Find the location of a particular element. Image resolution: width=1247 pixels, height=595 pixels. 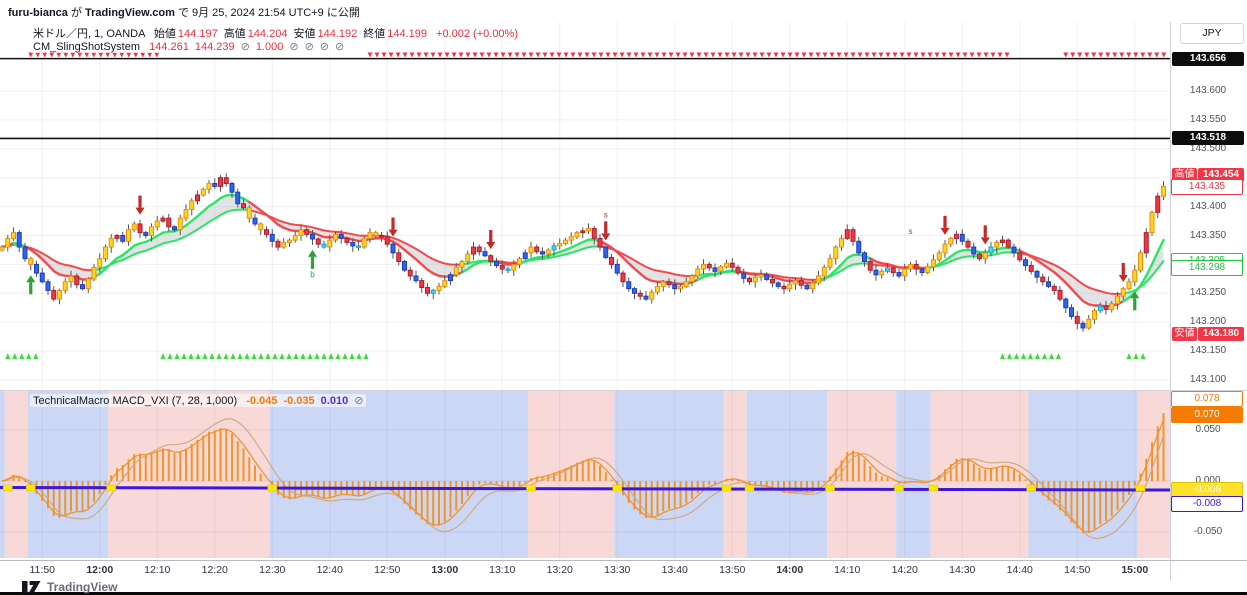

indicator-value: 144.261 is located at coordinates (169, 47).